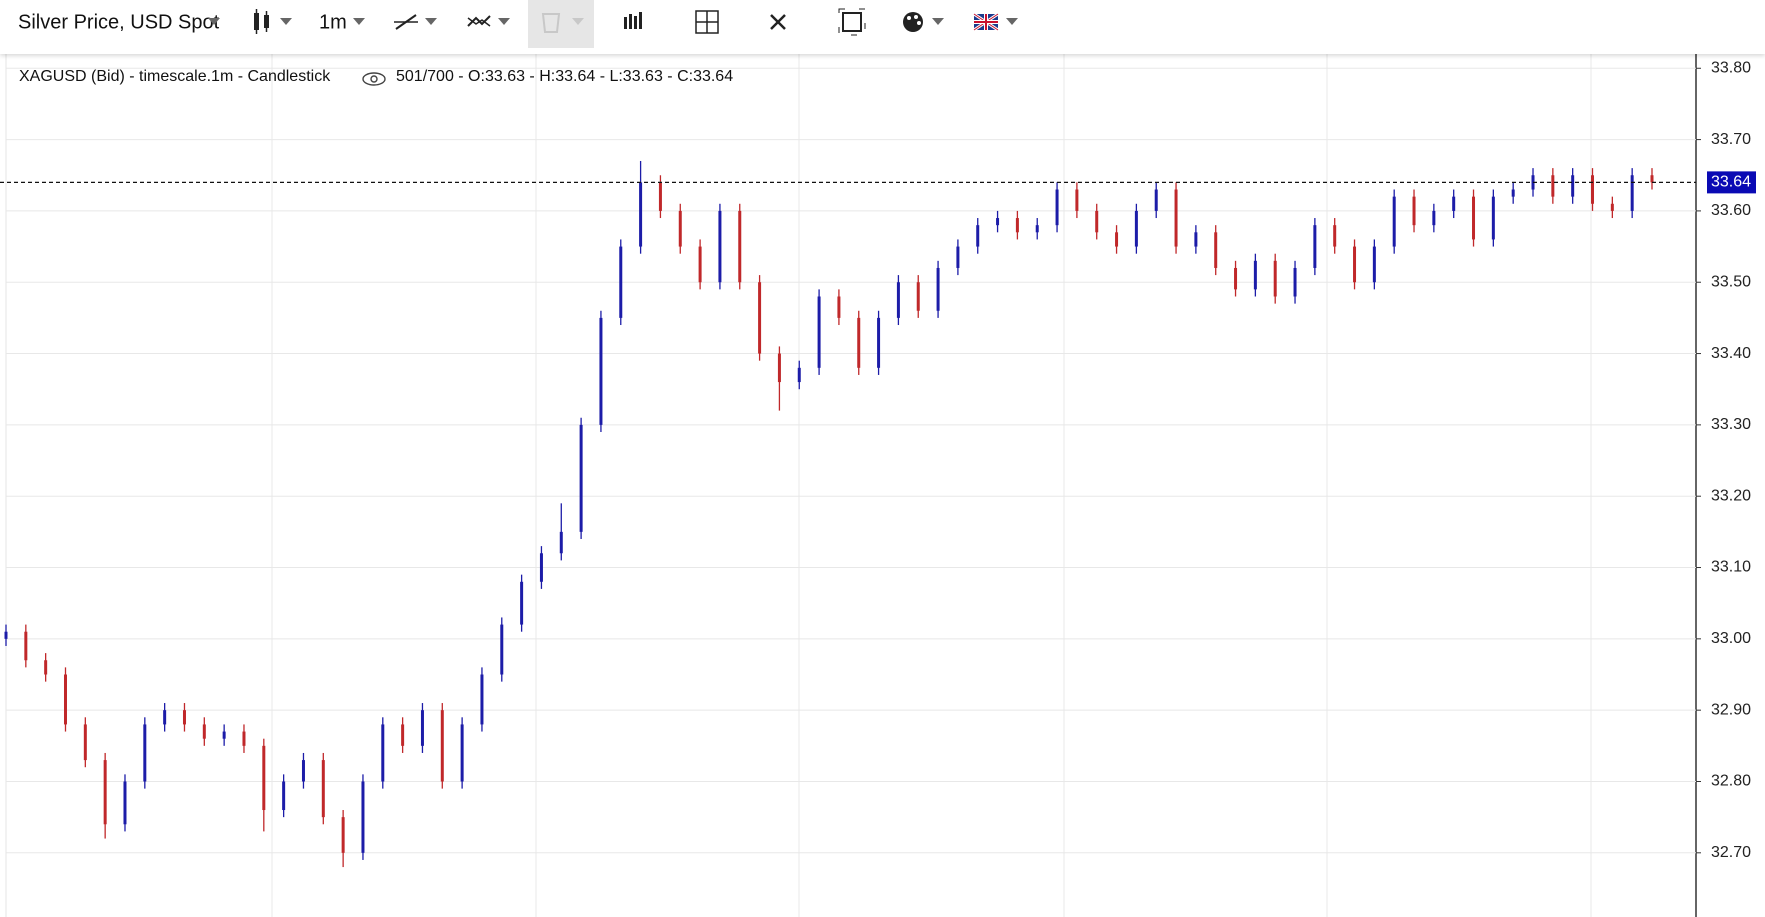  I want to click on crosshair-button, so click(707, 22).